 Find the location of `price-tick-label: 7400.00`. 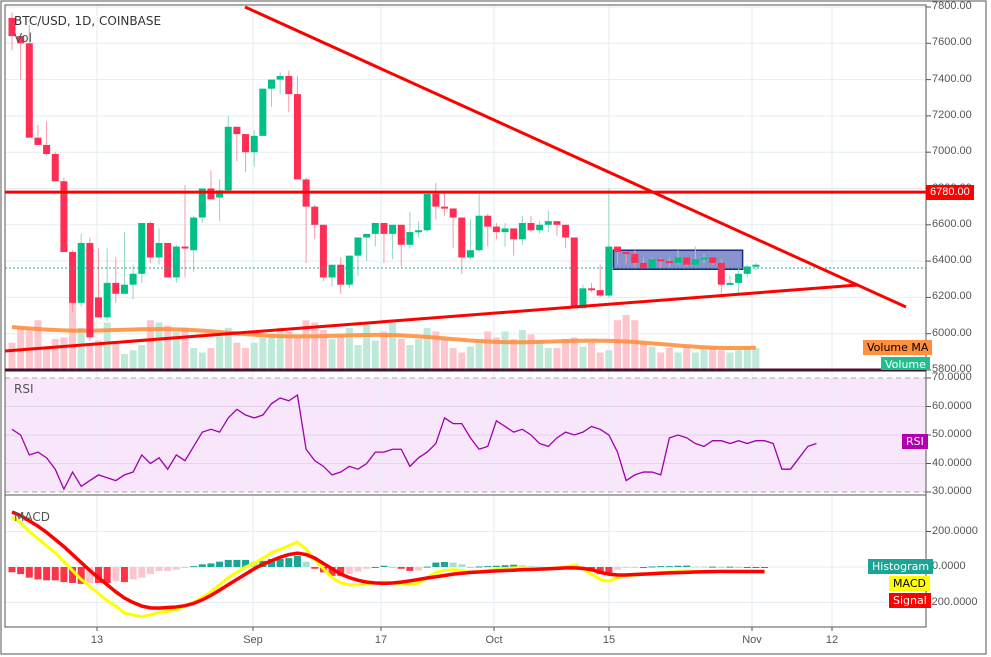

price-tick-label: 7400.00 is located at coordinates (952, 78).